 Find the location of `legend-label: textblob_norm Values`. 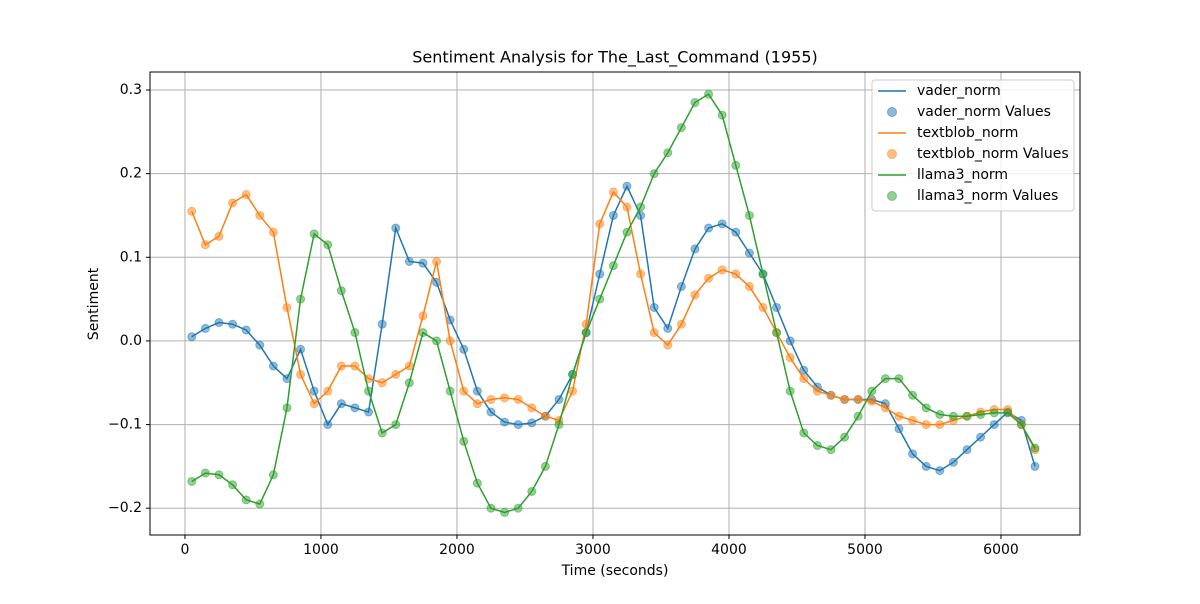

legend-label: textblob_norm Values is located at coordinates (993, 154).